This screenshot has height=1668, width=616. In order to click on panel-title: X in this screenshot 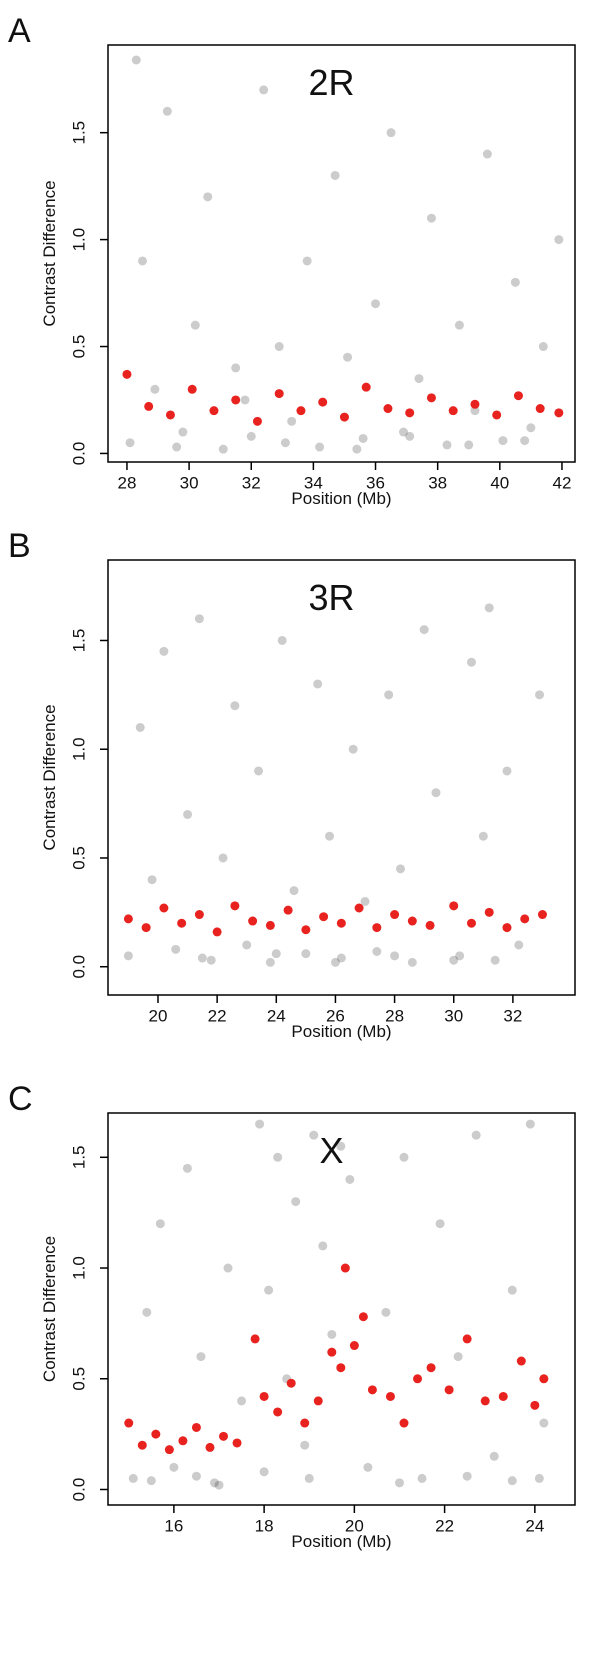, I will do `click(331, 1150)`.